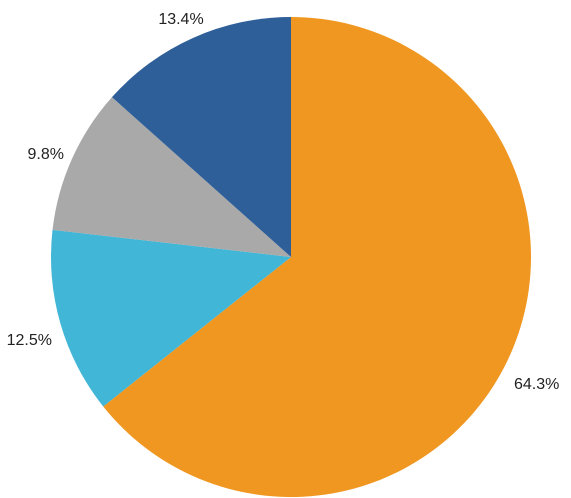  What do you see at coordinates (180, 19) in the screenshot?
I see `pie-slice-label-3: 13.4%` at bounding box center [180, 19].